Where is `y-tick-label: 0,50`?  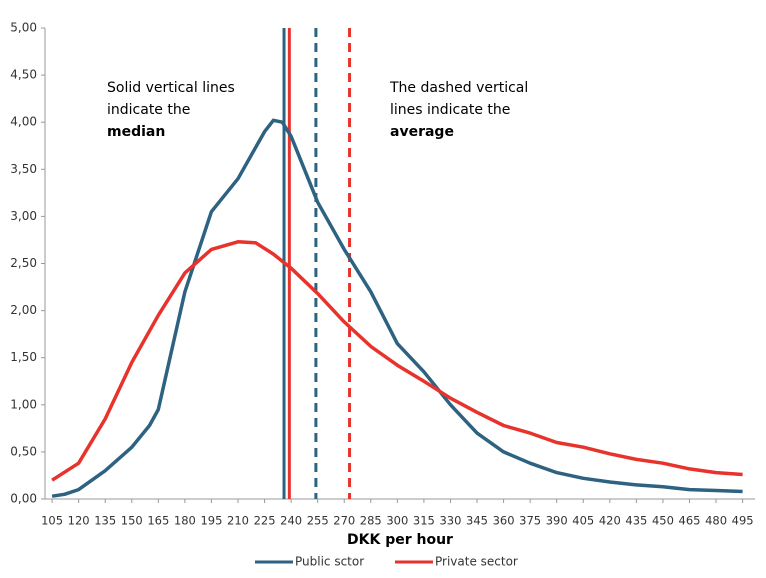
y-tick-label: 0,50 is located at coordinates (23, 451).